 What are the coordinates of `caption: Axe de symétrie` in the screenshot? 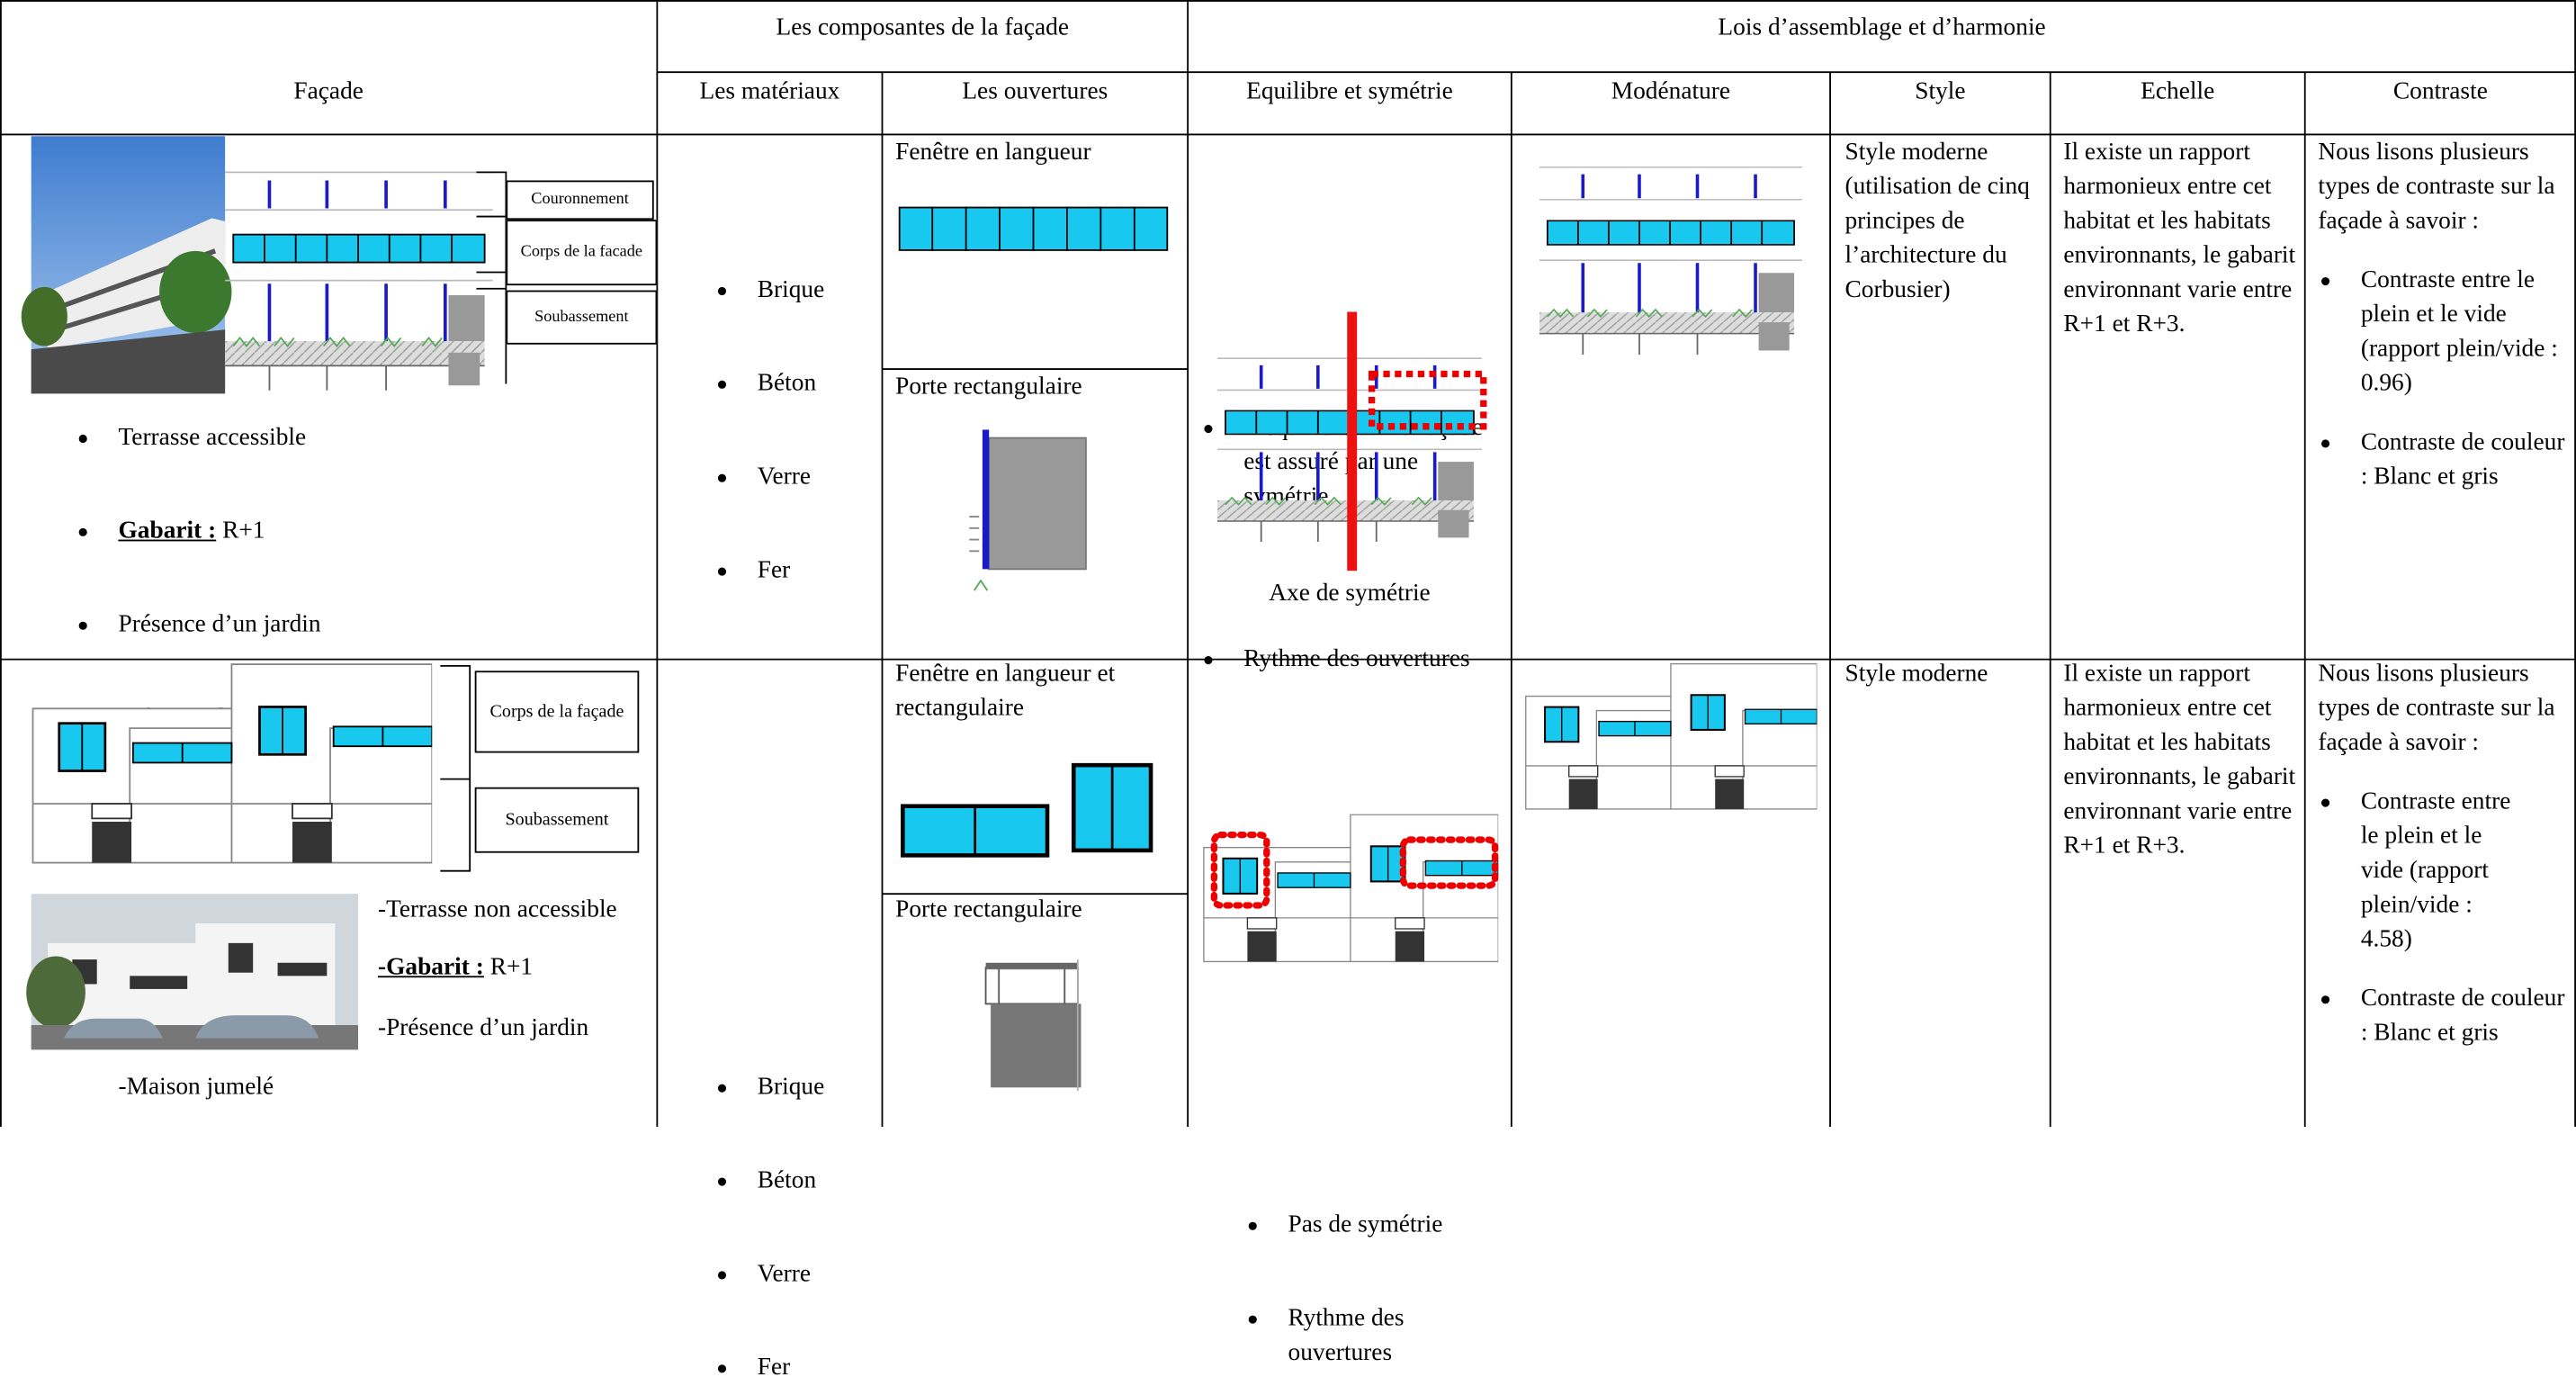 It's located at (1350, 594).